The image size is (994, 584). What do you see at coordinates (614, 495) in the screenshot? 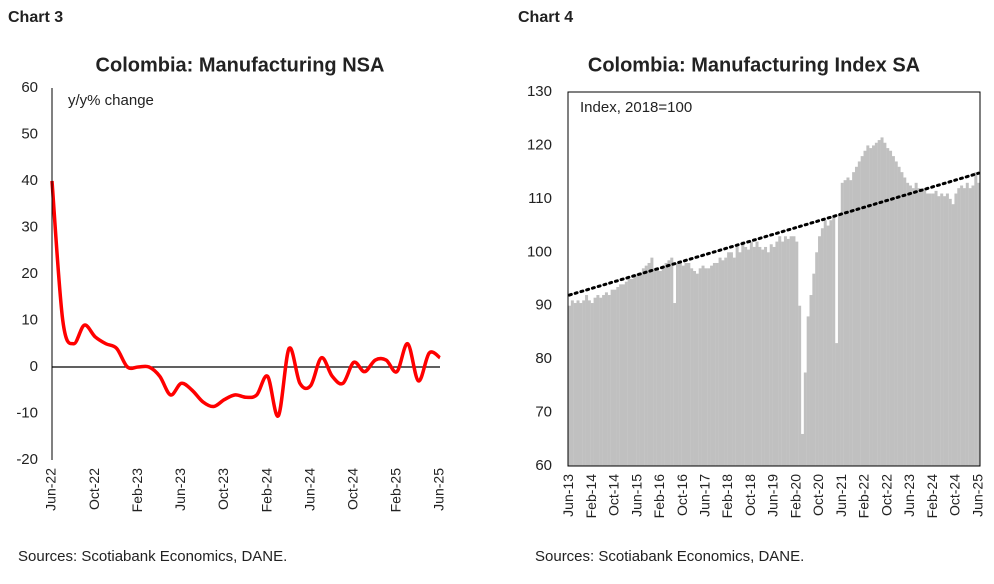
I see `x-tick-label: Oct-14` at bounding box center [614, 495].